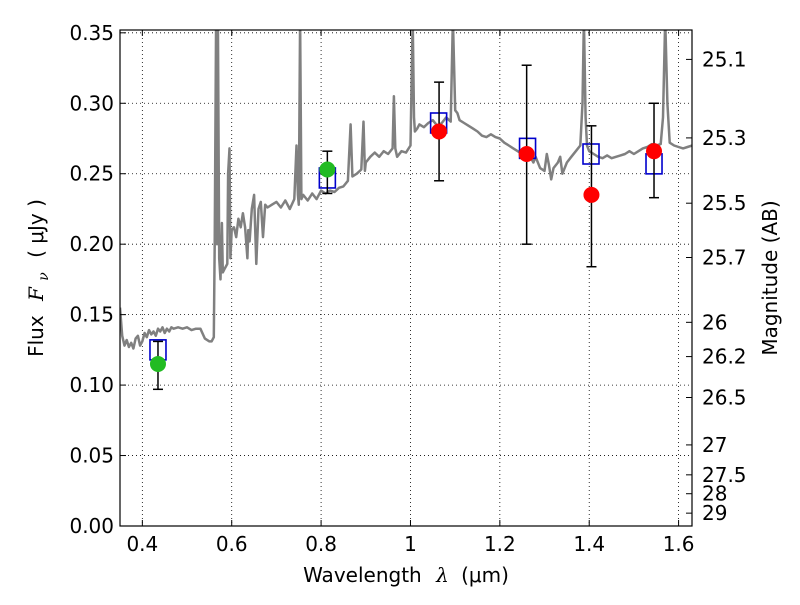  I want to click on y2-tick-label: 29, so click(714, 513).